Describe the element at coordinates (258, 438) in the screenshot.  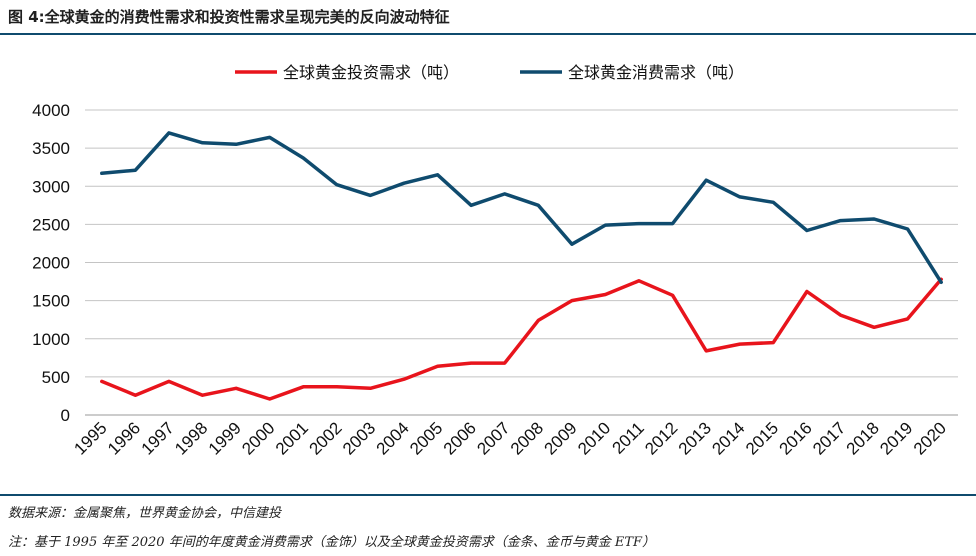
I see `x-tick-label-2000: 2000` at that location.